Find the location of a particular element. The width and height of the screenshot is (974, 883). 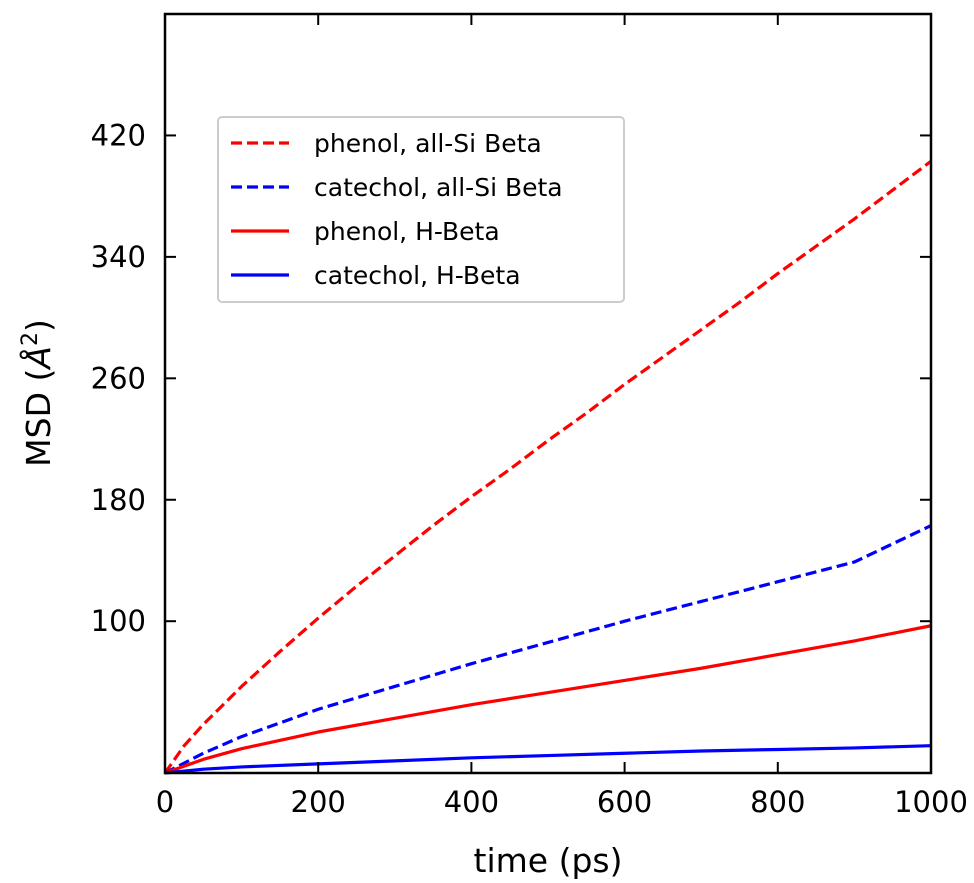

legend-entry-2: catechol, all-Si Beta is located at coordinates (397, 187).